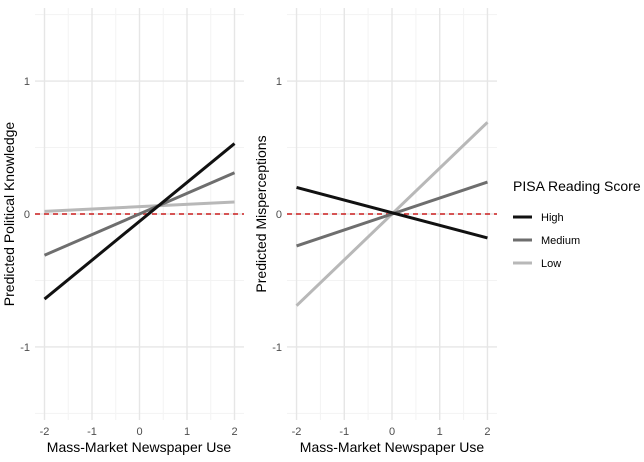 The height and width of the screenshot is (462, 644). Describe the element at coordinates (577, 224) in the screenshot. I see `legend: PISA Reading Score High Medium Low` at that location.